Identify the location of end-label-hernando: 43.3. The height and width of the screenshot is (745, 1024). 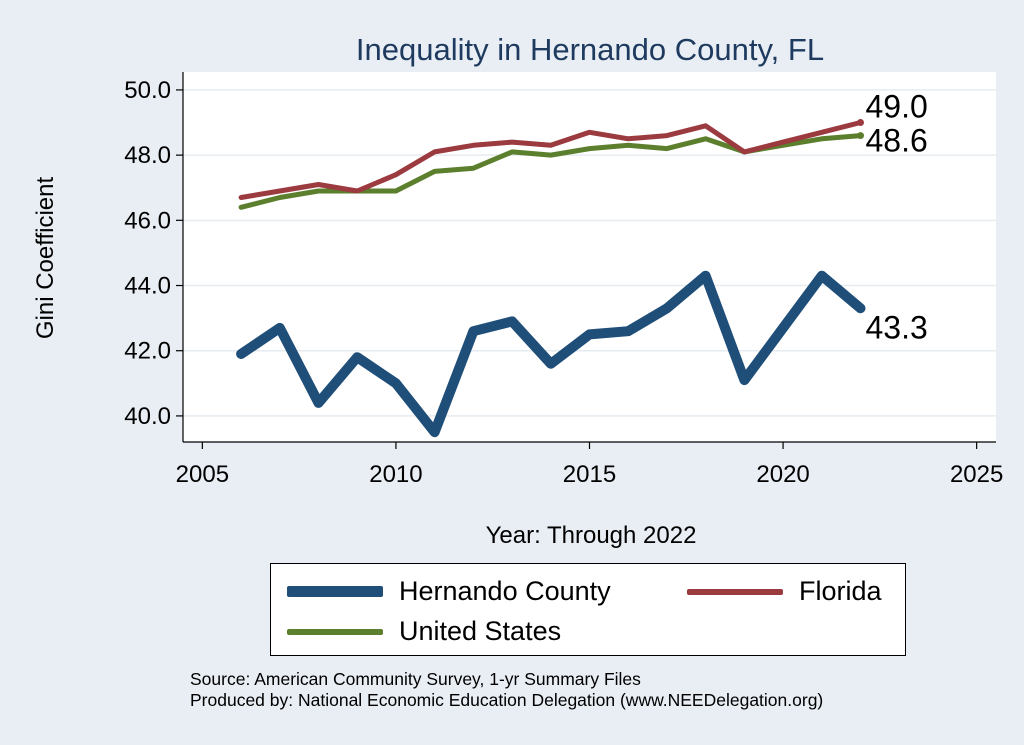
(897, 327).